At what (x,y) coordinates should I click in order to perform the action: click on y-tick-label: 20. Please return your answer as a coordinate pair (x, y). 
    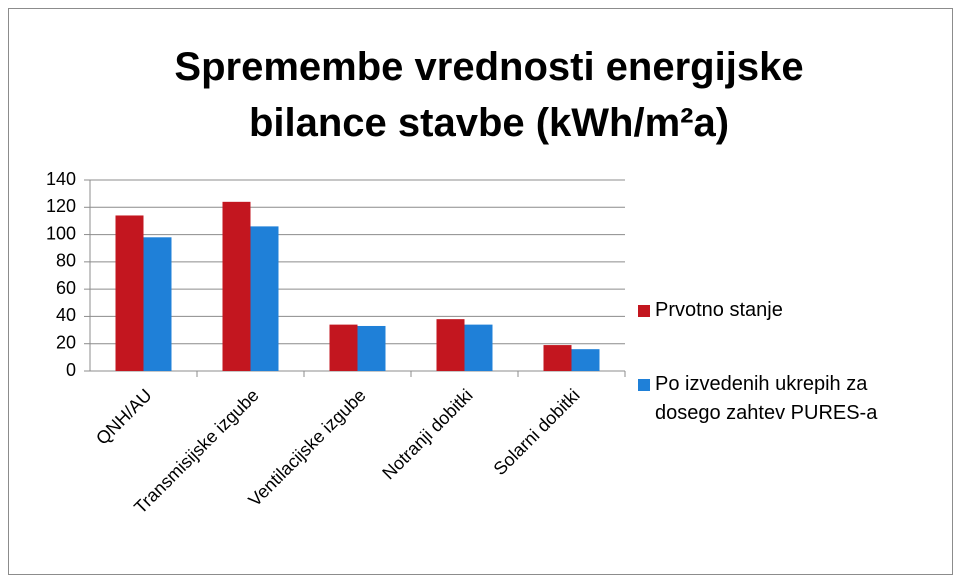
    Looking at the image, I should click on (66, 342).